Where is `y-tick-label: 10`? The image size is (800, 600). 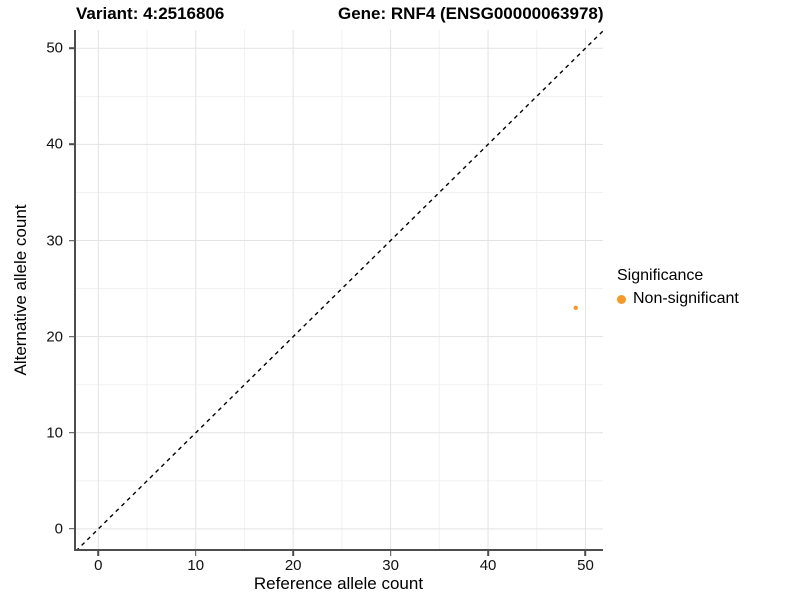 y-tick-label: 10 is located at coordinates (54, 433).